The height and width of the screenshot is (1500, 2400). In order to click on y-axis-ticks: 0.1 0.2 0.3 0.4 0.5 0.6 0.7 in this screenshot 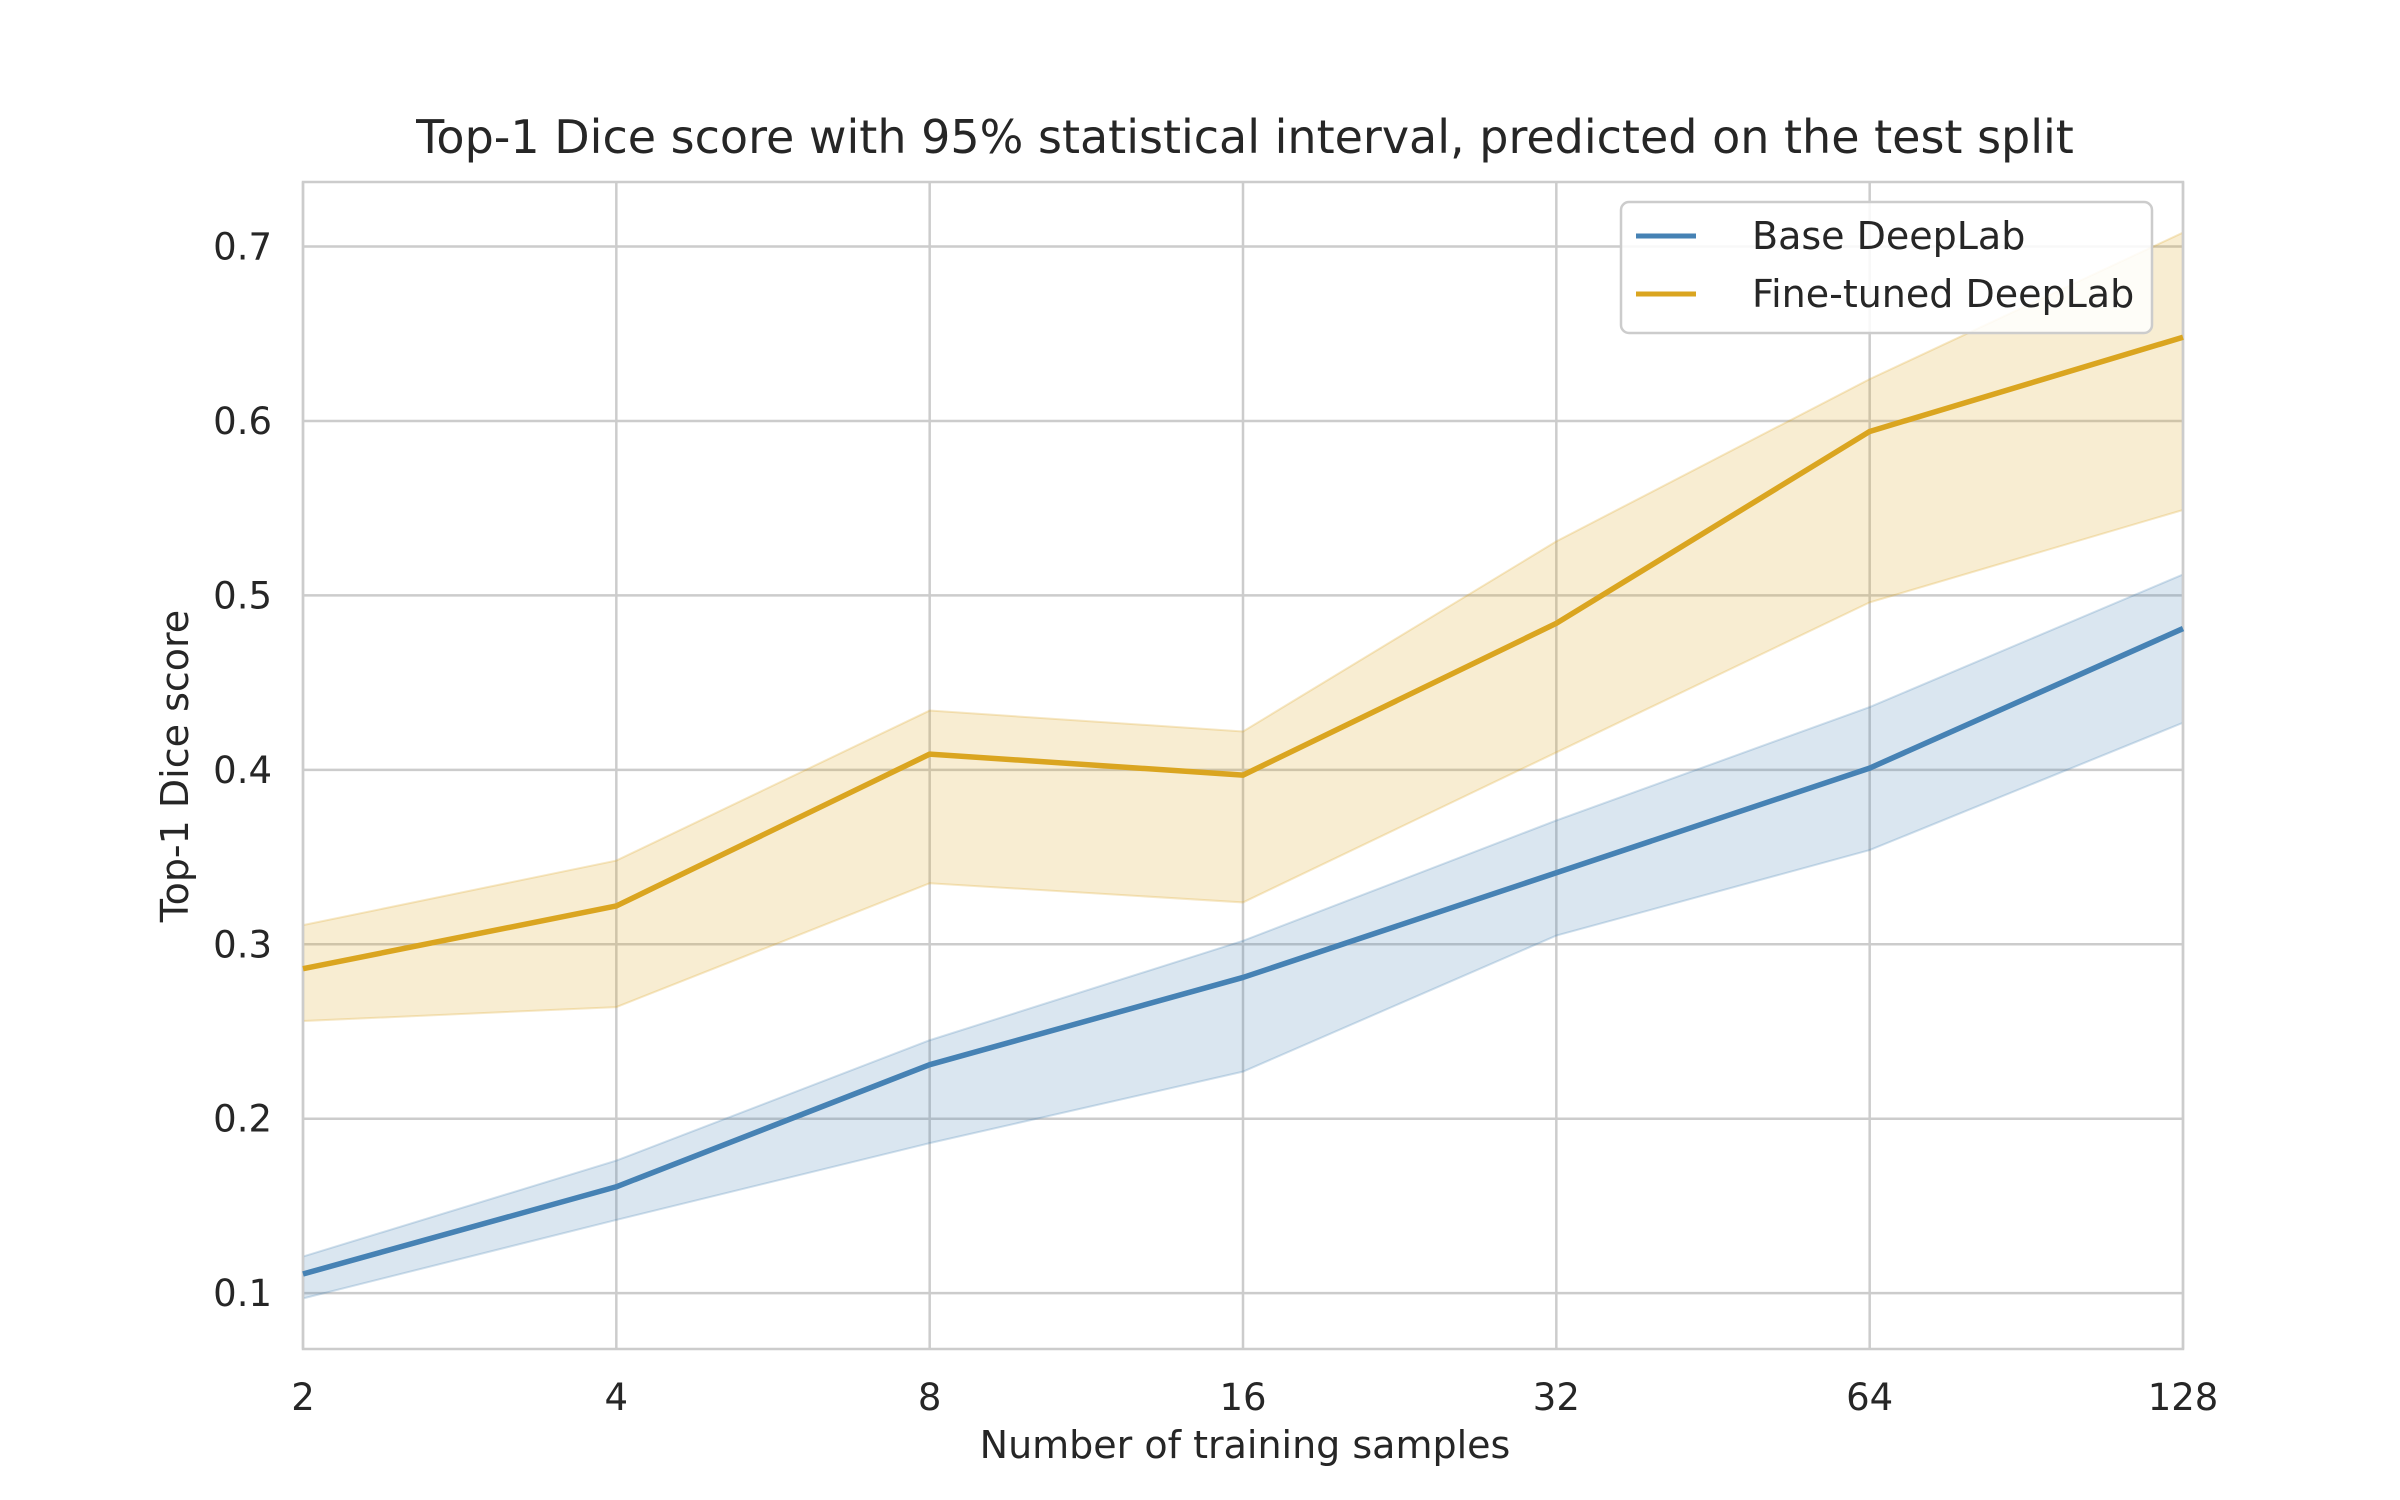, I will do `click(242, 771)`.